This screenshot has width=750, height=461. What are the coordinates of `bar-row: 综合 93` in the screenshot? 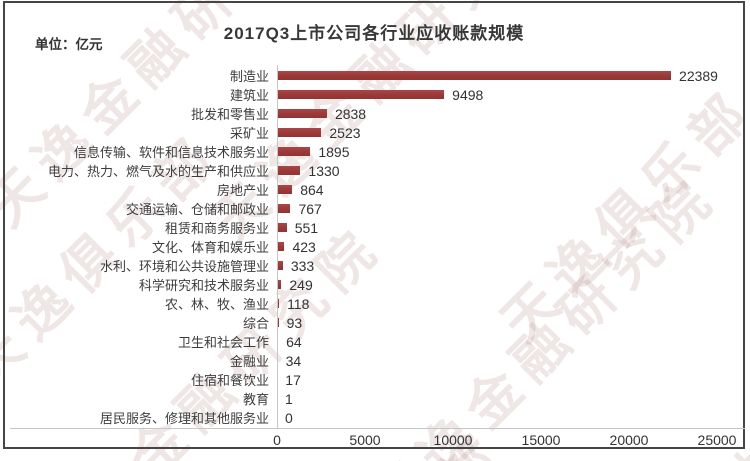 It's located at (377, 322).